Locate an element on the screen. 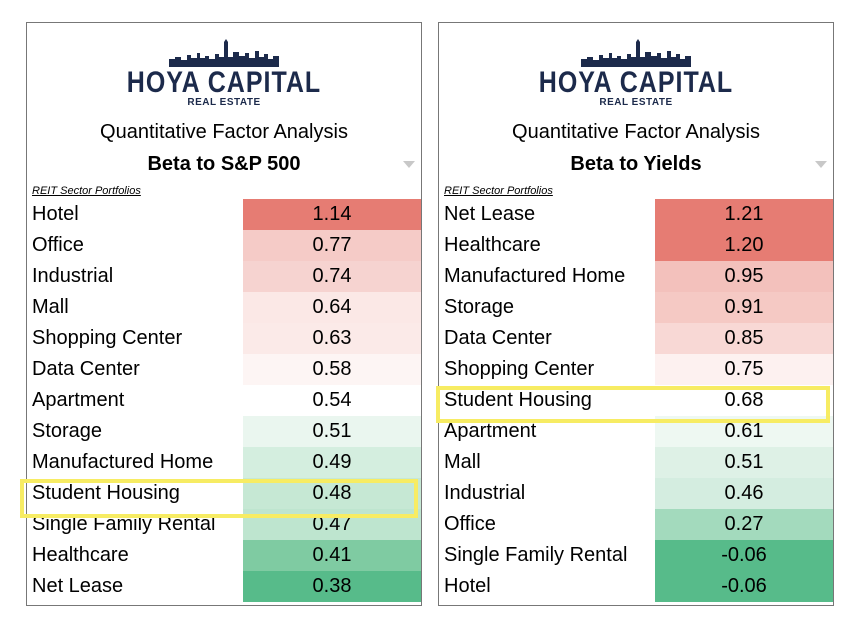 The height and width of the screenshot is (622, 850). beta-value: 0.74 is located at coordinates (332, 276).